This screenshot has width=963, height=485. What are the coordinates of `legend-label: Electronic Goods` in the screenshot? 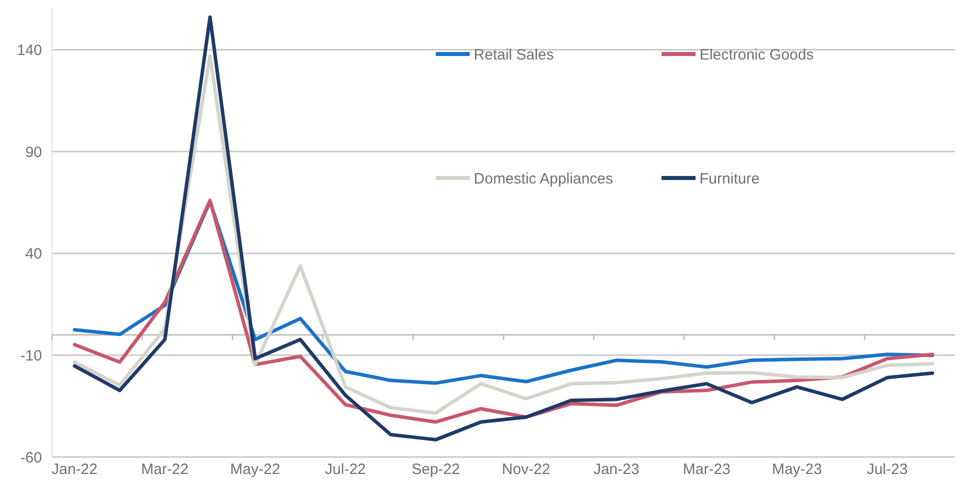 It's located at (757, 55).